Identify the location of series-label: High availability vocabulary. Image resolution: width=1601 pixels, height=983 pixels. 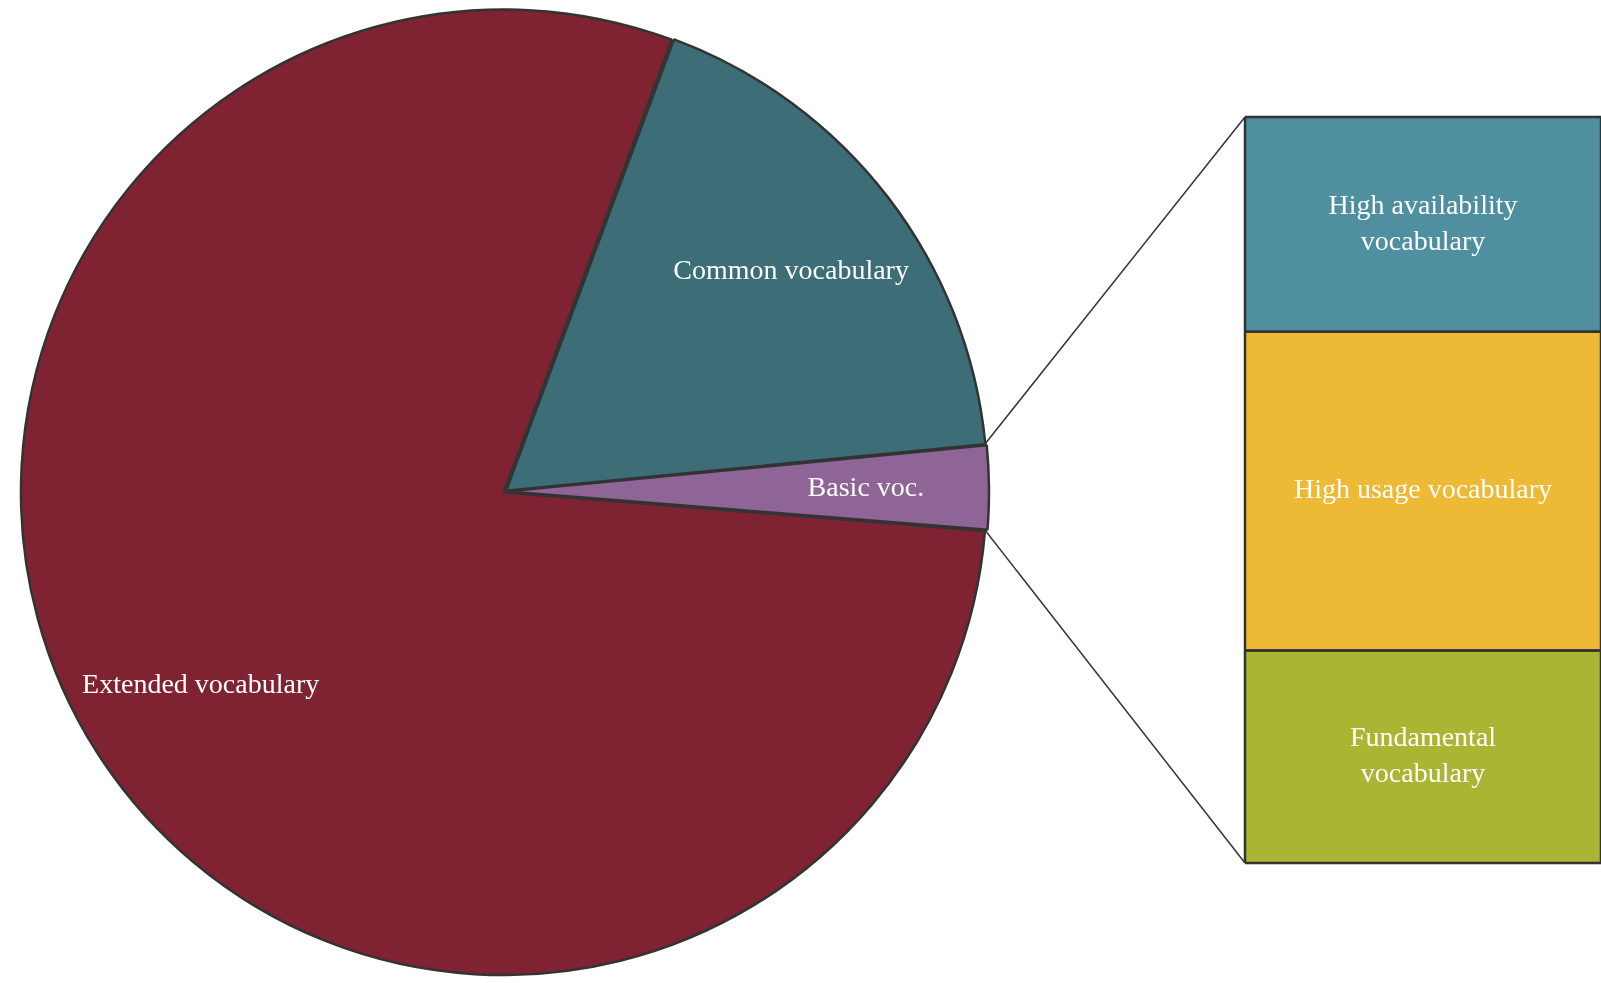
(1423, 222).